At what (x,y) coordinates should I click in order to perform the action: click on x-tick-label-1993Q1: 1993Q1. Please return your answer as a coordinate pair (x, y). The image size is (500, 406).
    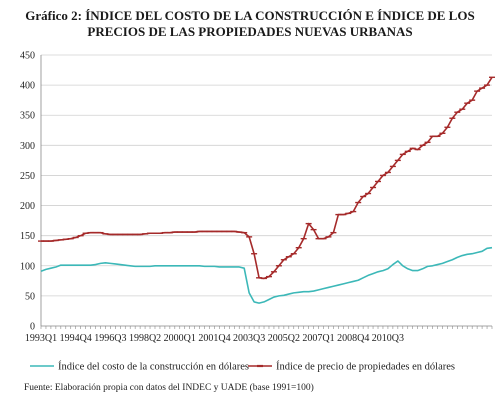
    Looking at the image, I should click on (41, 338).